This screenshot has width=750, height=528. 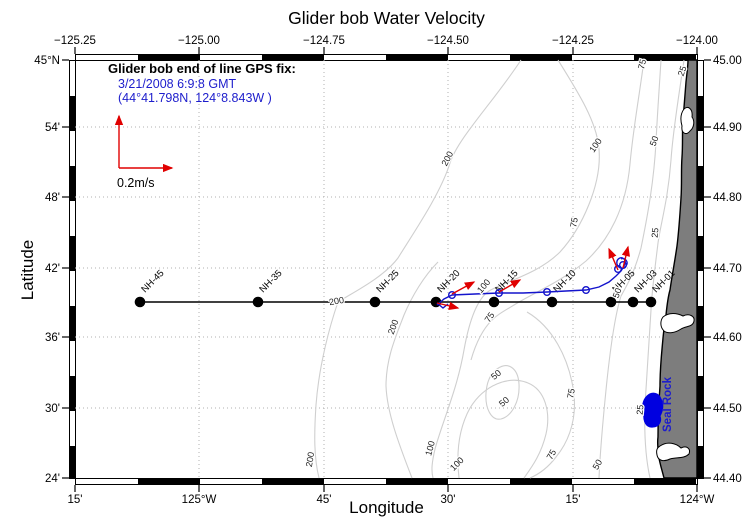 What do you see at coordinates (386, 57) in the screenshot?
I see `map-frame-top` at bounding box center [386, 57].